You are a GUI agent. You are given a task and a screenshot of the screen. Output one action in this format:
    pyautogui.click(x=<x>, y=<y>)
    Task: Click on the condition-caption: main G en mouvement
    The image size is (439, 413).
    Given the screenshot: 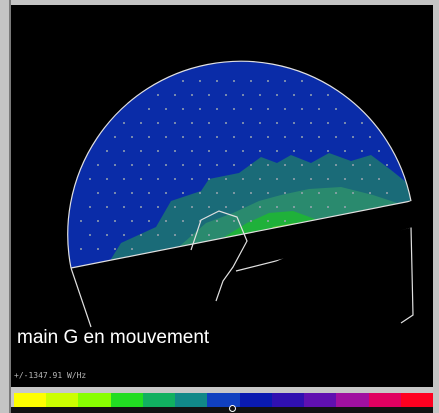 What is the action you would take?
    pyautogui.click(x=113, y=337)
    